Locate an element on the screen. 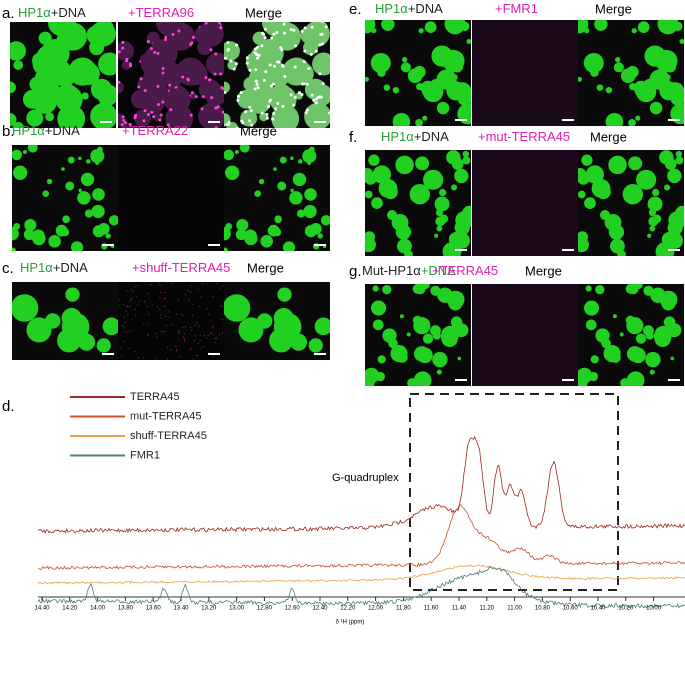 The width and height of the screenshot is (685, 684). title-part: HP1α is located at coordinates (36, 267).